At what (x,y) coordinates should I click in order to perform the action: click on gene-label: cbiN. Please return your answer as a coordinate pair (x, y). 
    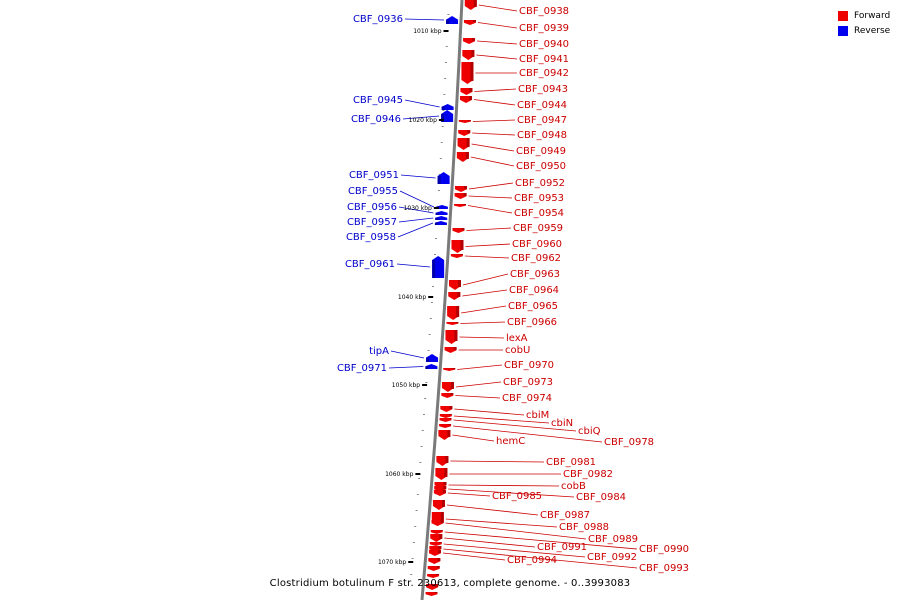
    Looking at the image, I should click on (562, 423).